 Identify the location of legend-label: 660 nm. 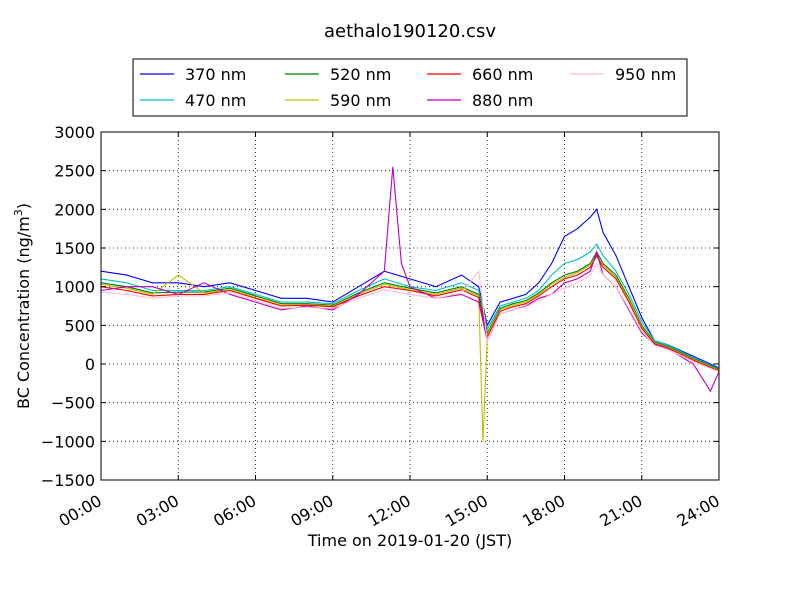
(502, 74).